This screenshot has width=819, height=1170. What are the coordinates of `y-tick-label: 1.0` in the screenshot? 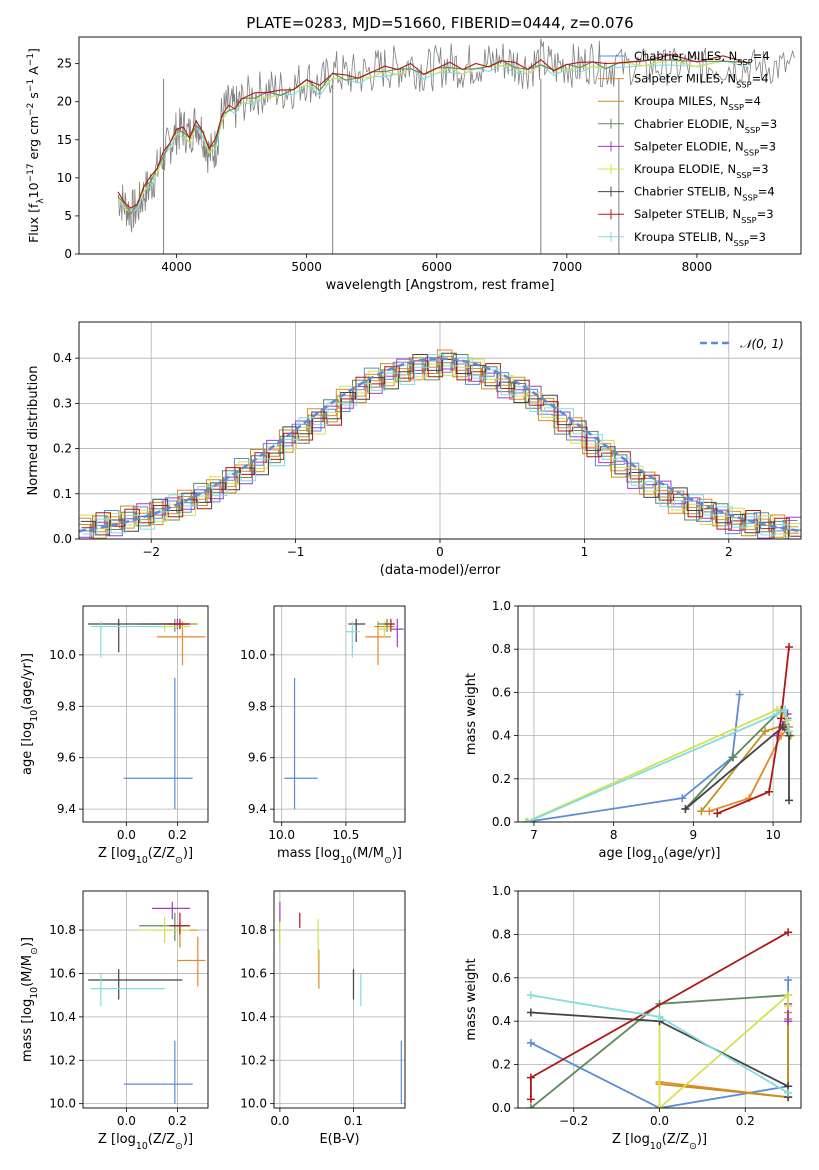 It's located at (501, 891).